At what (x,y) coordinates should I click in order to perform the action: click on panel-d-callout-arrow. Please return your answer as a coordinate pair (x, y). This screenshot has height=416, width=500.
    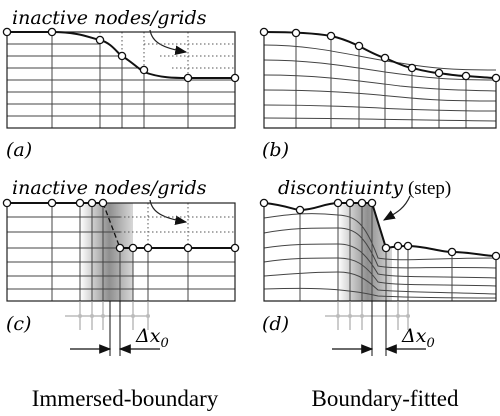
    Looking at the image, I should click on (396, 208).